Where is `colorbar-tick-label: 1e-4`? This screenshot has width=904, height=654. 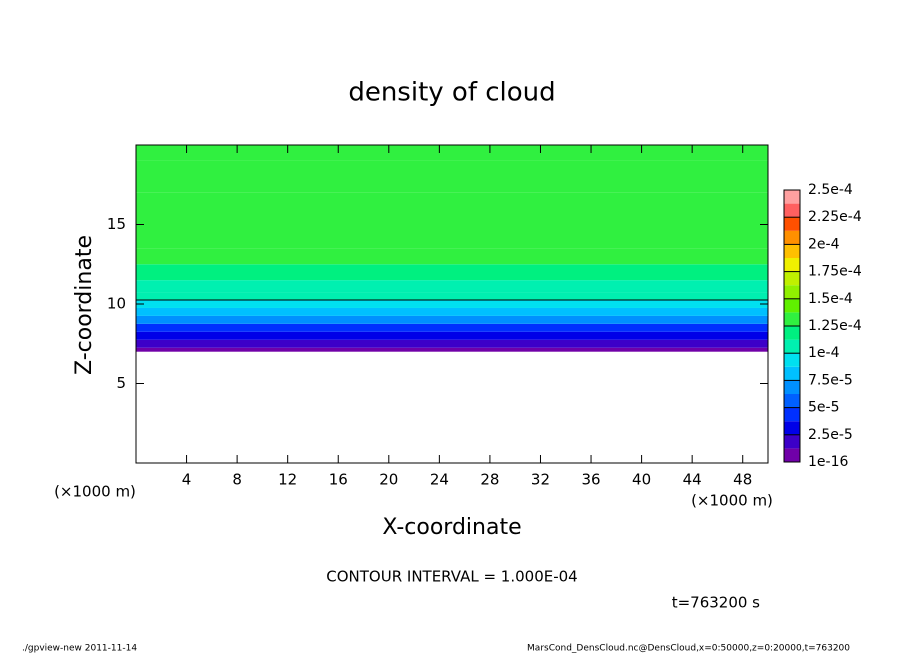 colorbar-tick-label: 1e-4 is located at coordinates (824, 353).